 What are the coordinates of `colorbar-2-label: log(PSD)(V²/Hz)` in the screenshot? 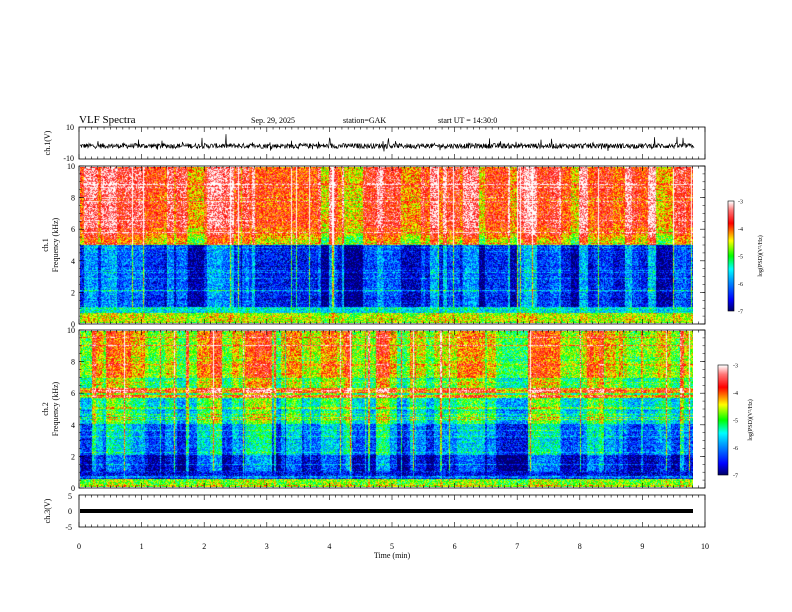 It's located at (750, 419).